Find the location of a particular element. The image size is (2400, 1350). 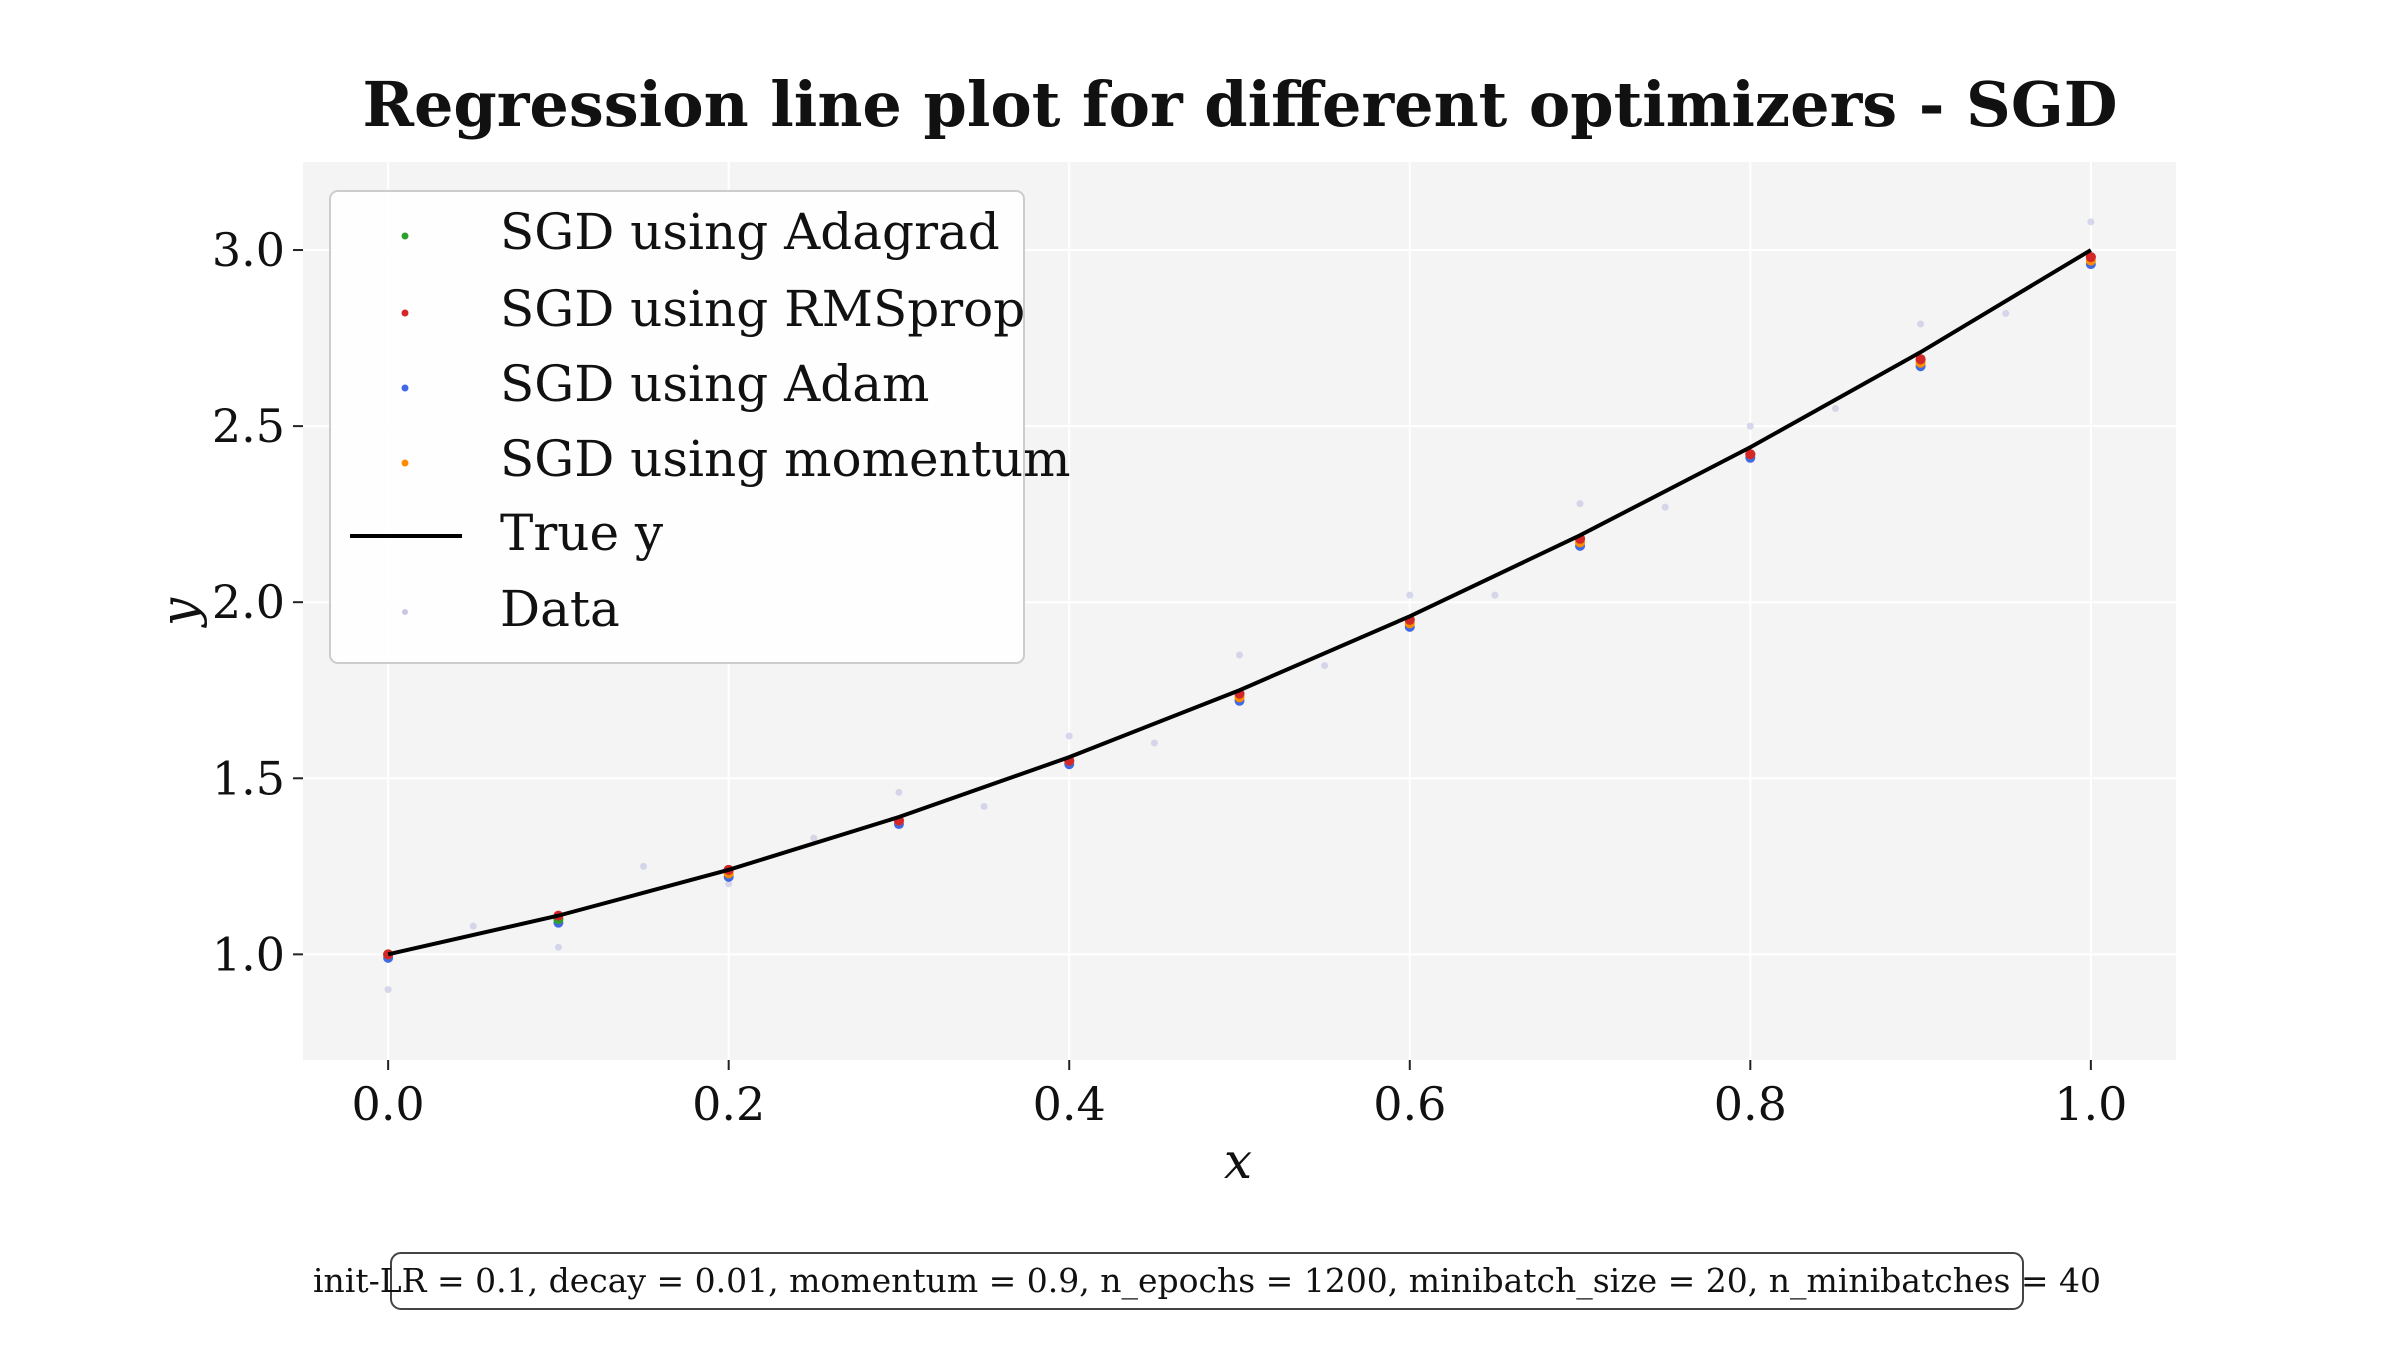

x-axis-label: x is located at coordinates (1238, 1161).